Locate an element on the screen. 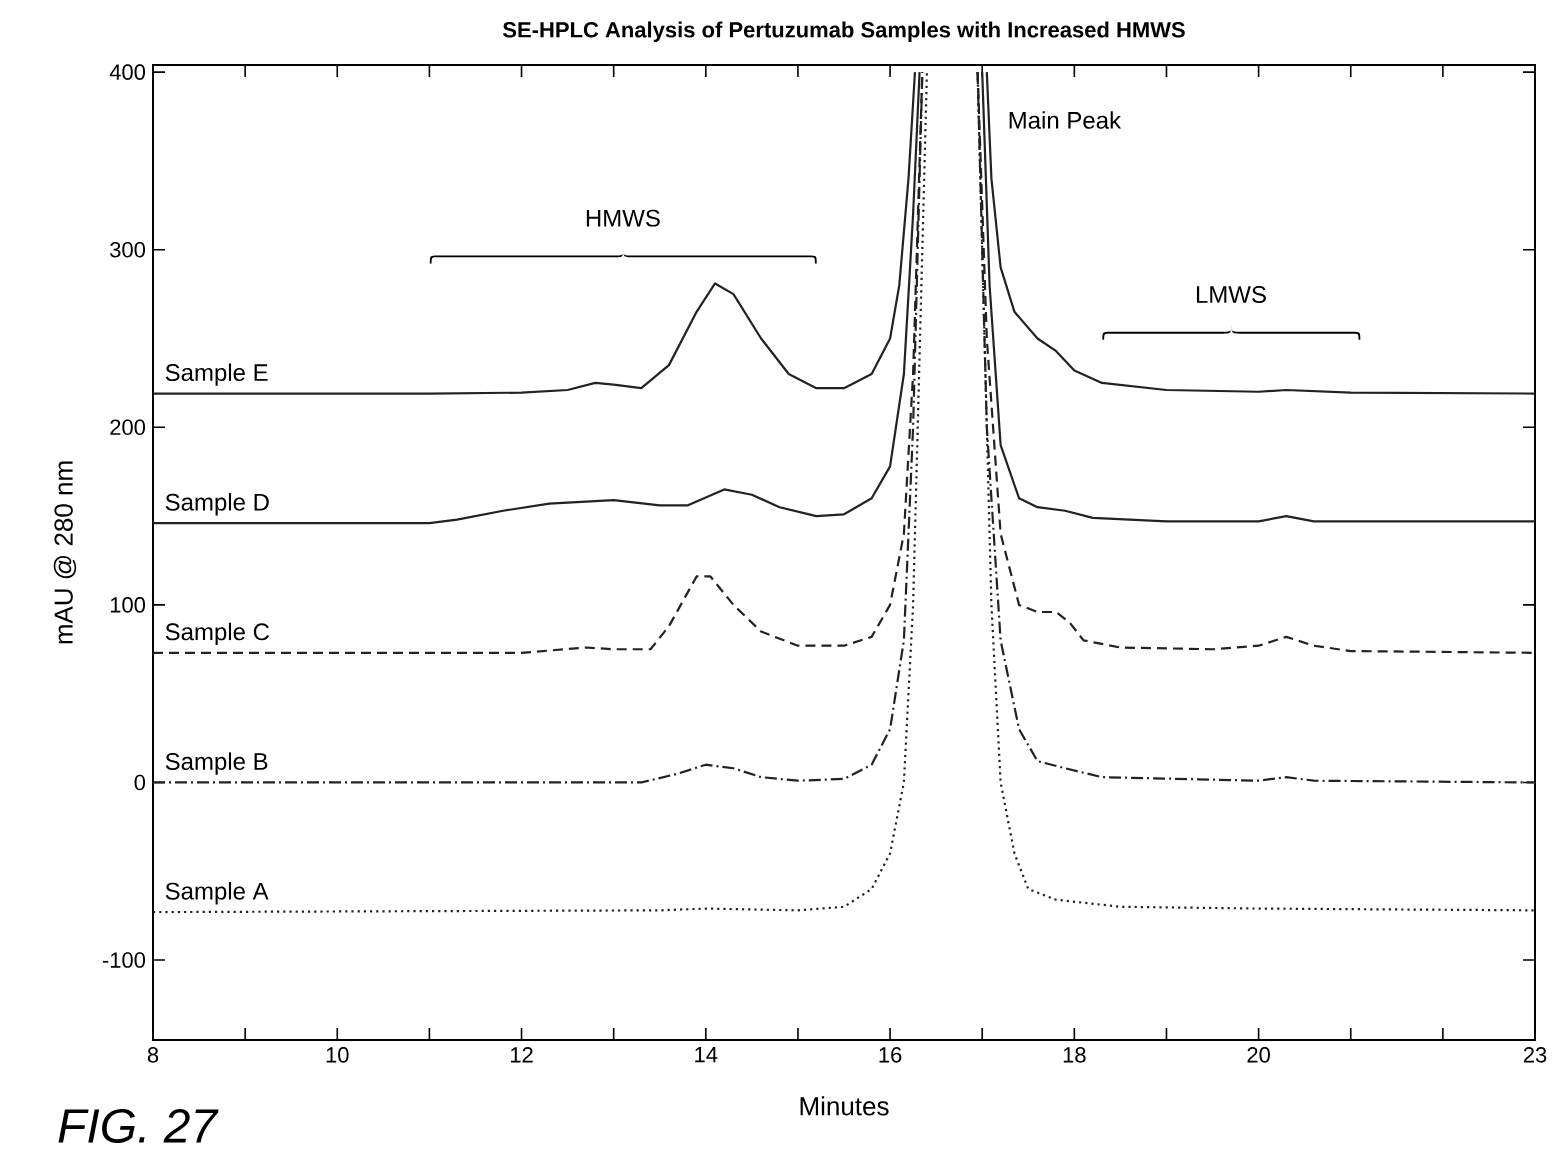 This screenshot has width=1553, height=1154. y-tick-label: 200 is located at coordinates (128, 427).